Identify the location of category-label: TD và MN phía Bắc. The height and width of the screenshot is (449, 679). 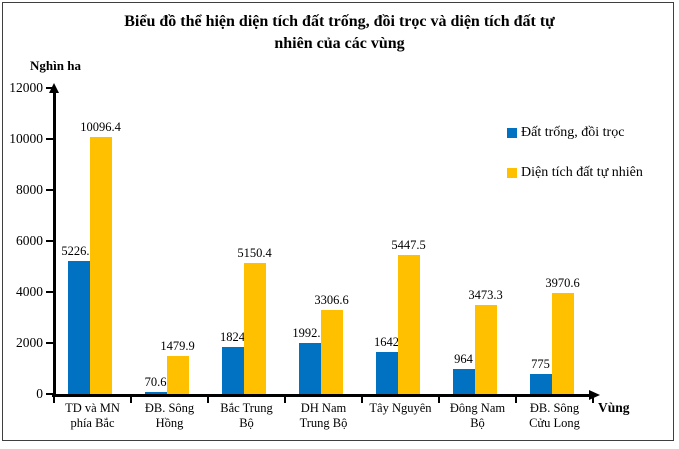
(92, 416).